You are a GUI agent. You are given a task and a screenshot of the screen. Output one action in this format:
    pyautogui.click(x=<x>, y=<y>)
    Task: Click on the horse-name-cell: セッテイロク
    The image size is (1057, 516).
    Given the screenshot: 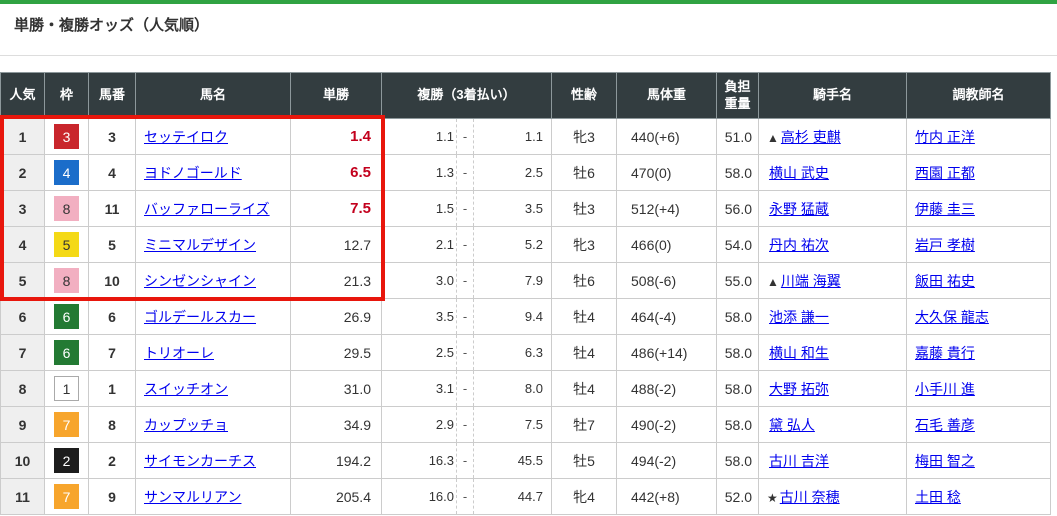 What is the action you would take?
    pyautogui.click(x=213, y=136)
    